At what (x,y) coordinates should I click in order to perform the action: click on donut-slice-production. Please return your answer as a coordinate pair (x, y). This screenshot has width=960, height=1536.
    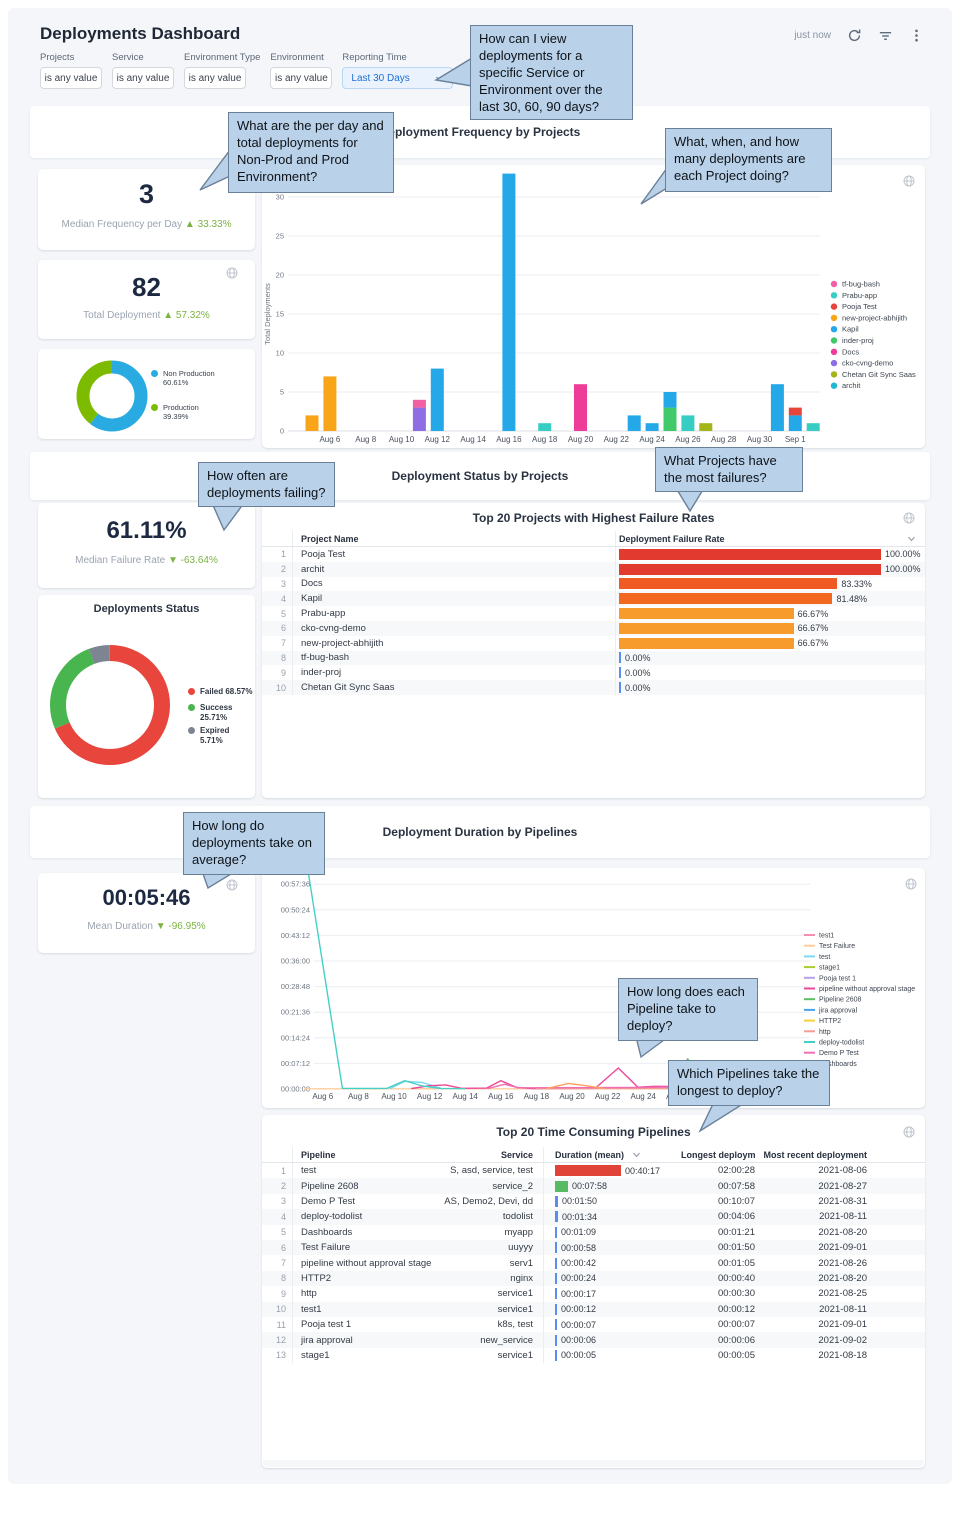
    Looking at the image, I should click on (112, 396).